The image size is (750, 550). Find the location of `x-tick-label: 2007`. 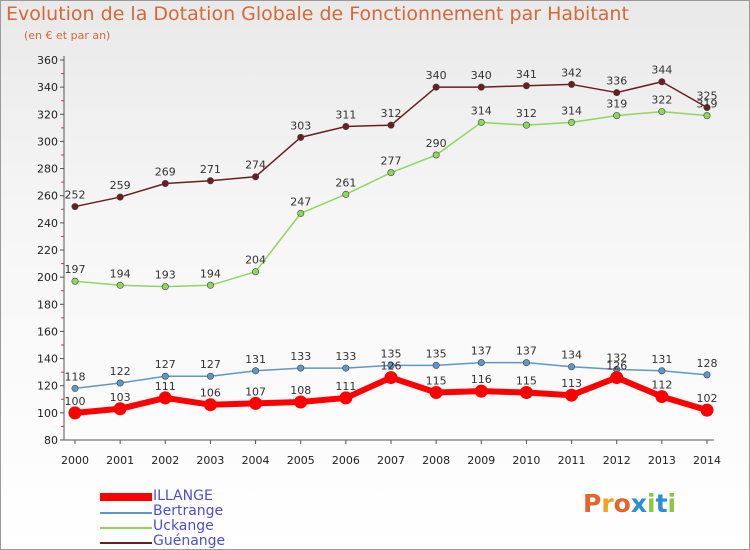

x-tick-label: 2007 is located at coordinates (391, 460).